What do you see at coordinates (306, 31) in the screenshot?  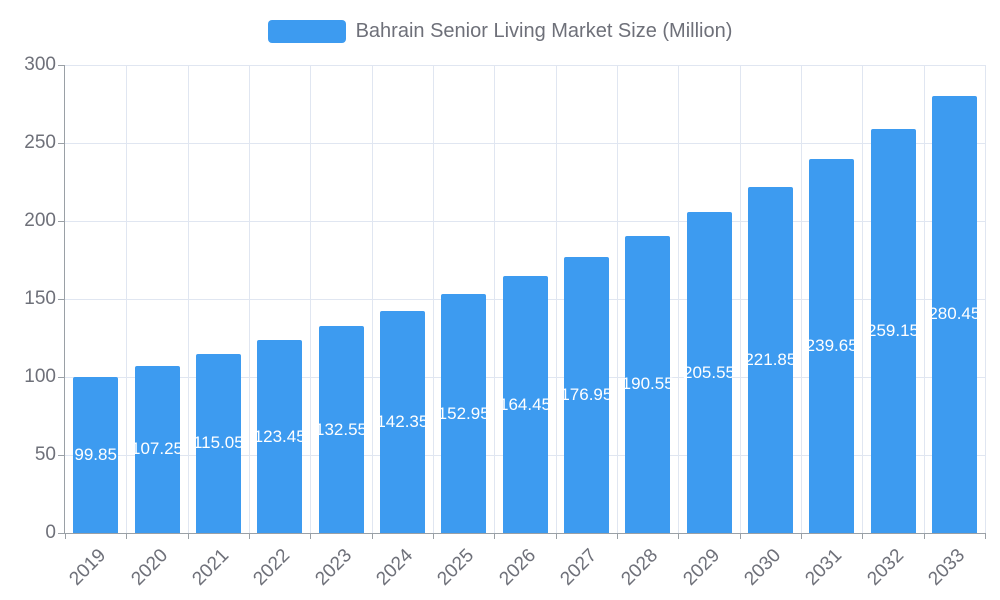 I see `legend-swatch` at bounding box center [306, 31].